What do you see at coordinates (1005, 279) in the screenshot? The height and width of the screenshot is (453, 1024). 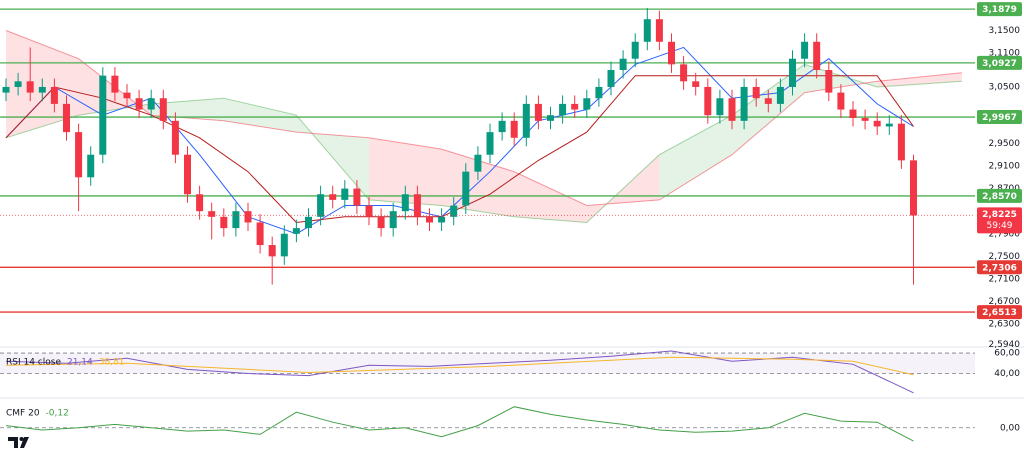 I see `y-tick-label: 2,7100` at bounding box center [1005, 279].